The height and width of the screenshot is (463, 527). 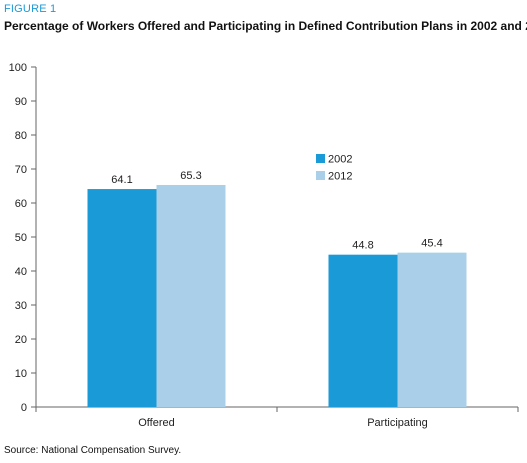 I want to click on y-tick-label: 90, so click(x=21, y=102).